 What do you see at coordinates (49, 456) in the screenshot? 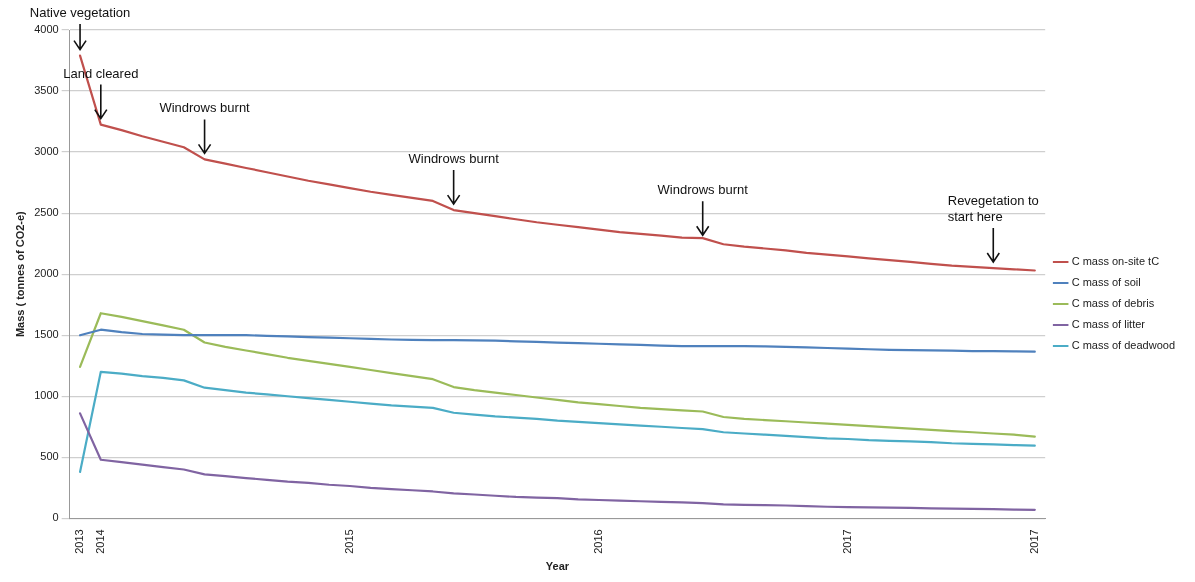
I see `y-tick-label: 500` at bounding box center [49, 456].